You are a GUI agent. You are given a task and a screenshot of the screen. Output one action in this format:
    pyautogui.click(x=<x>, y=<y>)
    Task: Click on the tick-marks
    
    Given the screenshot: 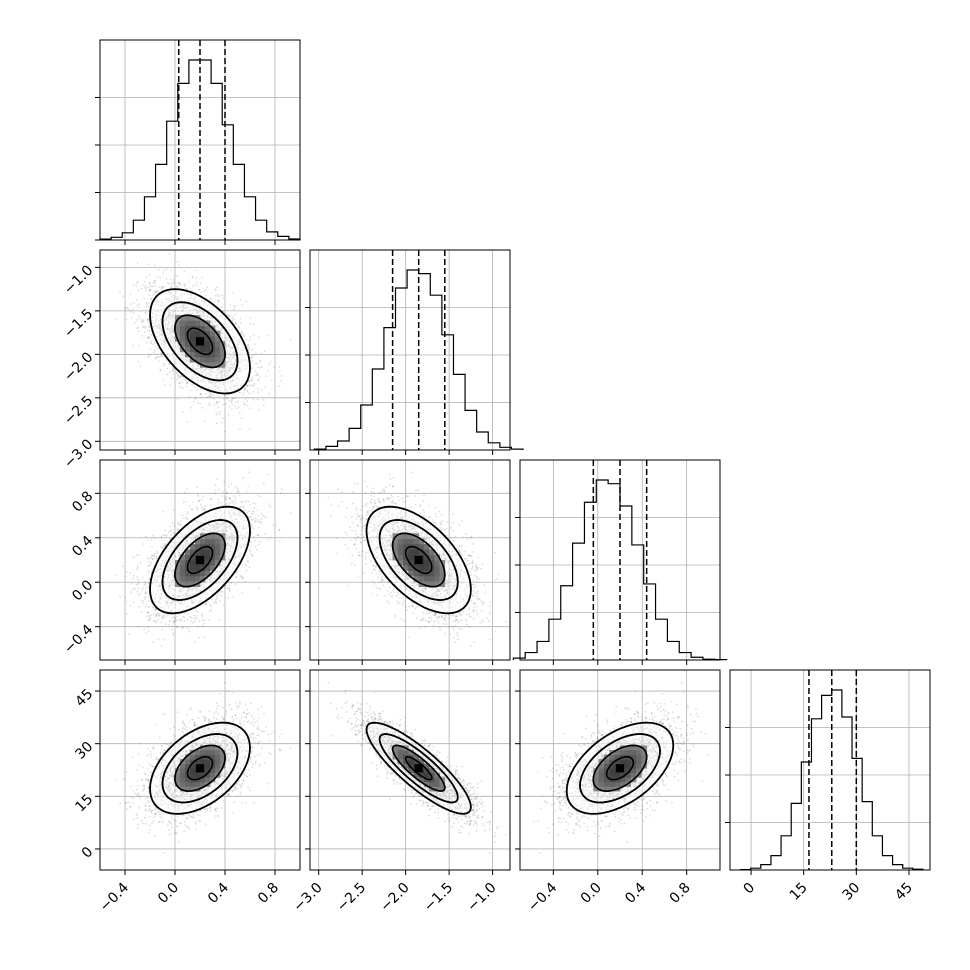 What is the action you would take?
    pyautogui.click(x=601, y=591)
    